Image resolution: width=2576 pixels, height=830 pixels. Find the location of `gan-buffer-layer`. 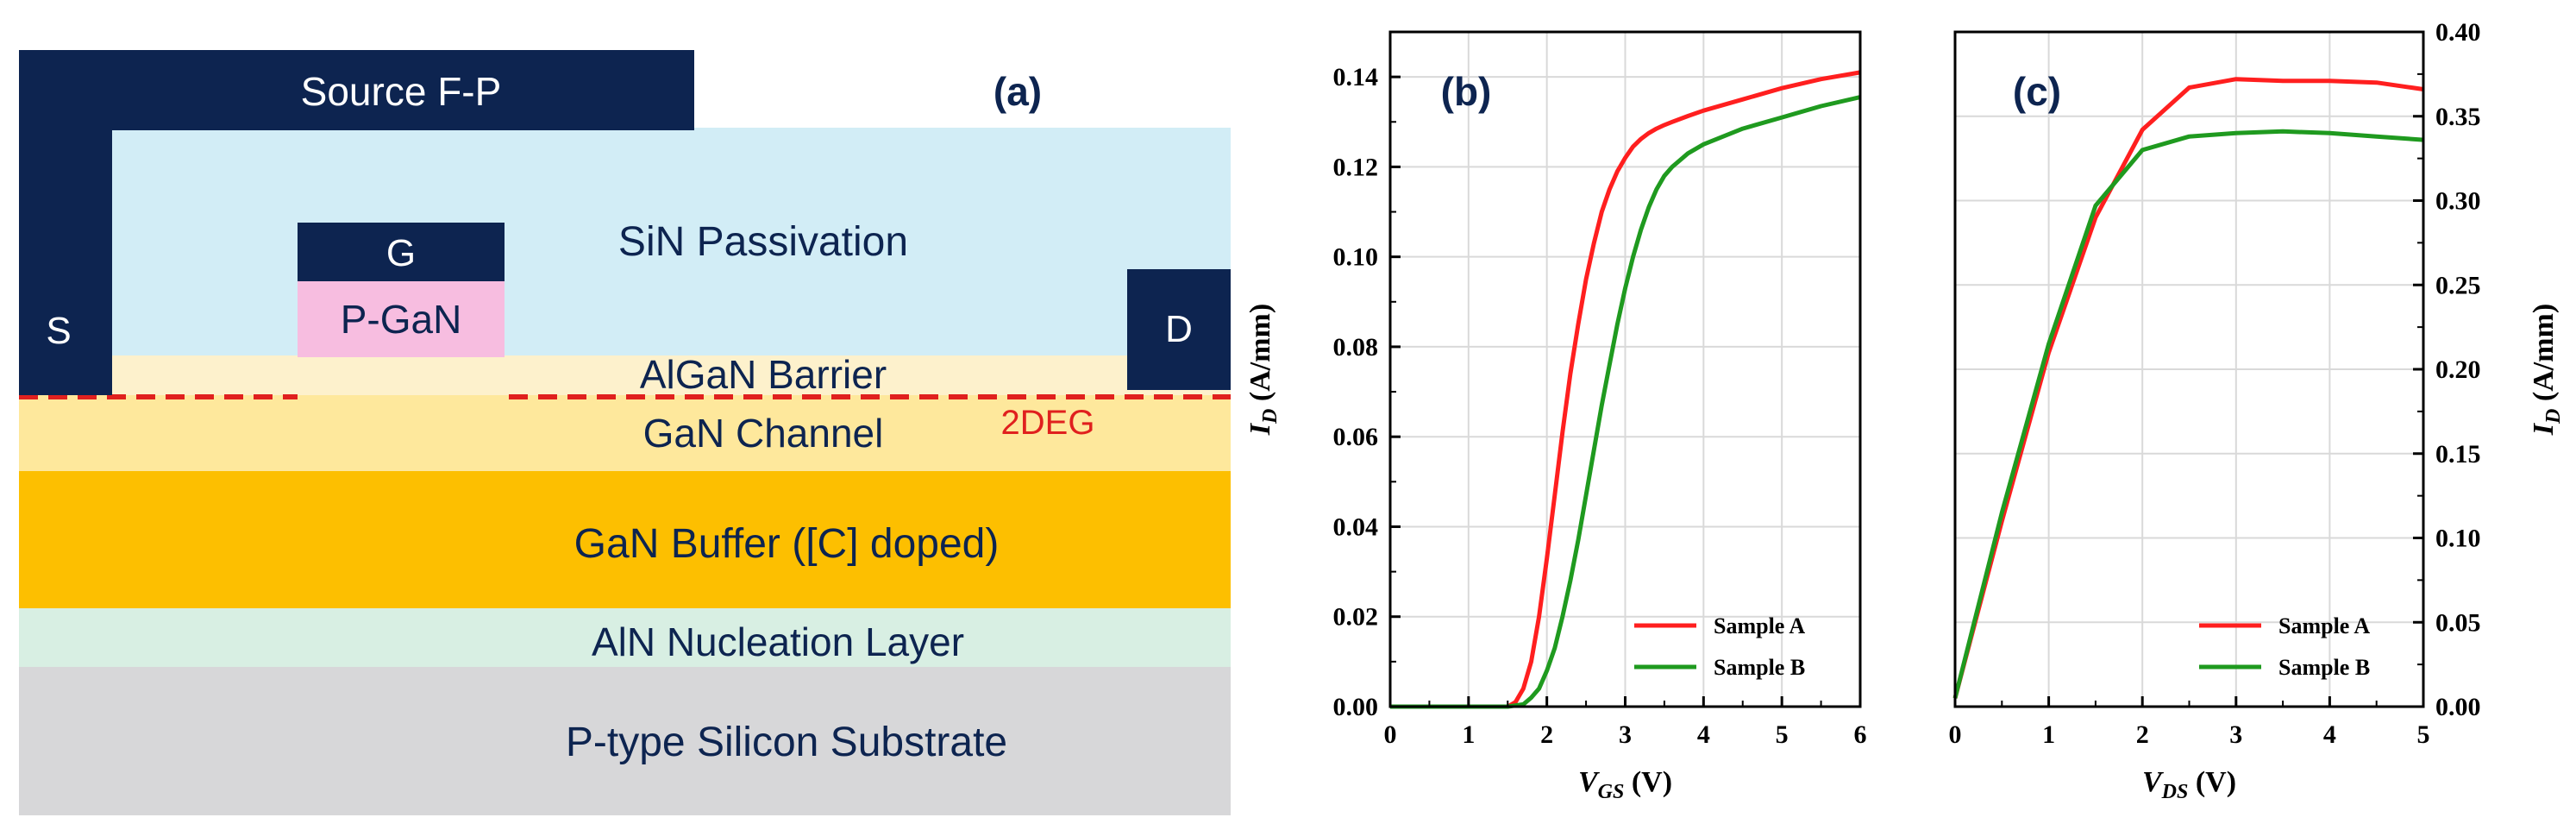

gan-buffer-layer is located at coordinates (625, 539).